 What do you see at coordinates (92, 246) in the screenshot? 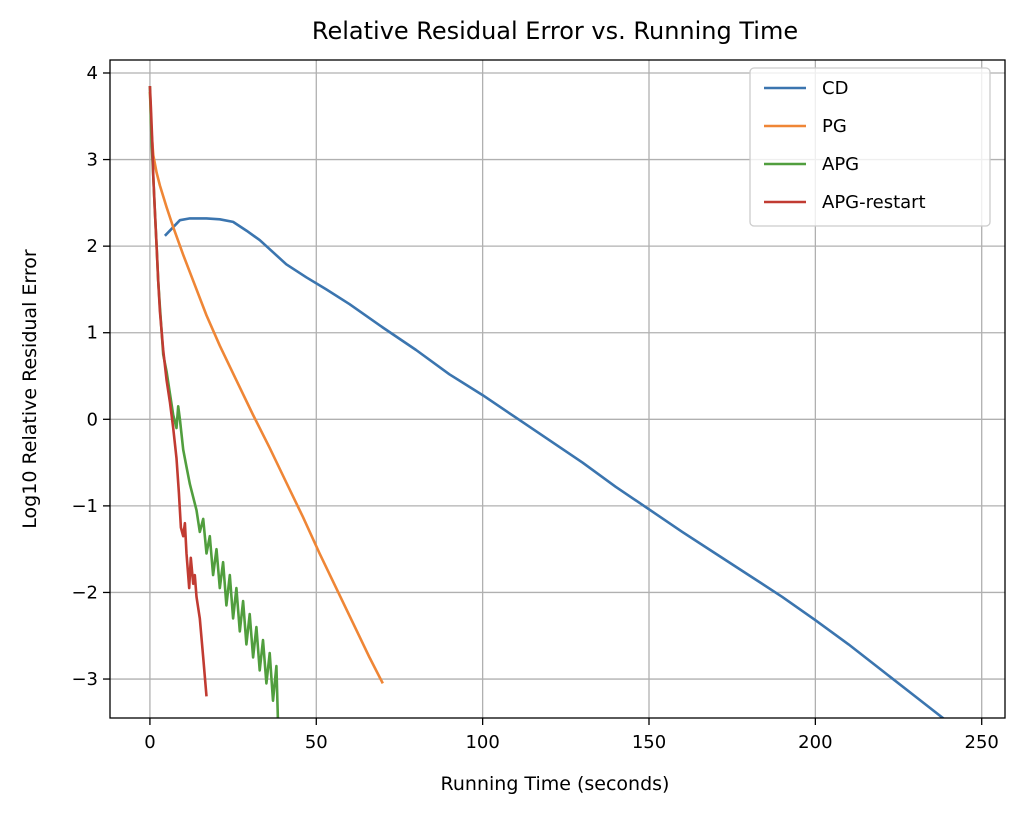
I see `y-tick-label: 2` at bounding box center [92, 246].